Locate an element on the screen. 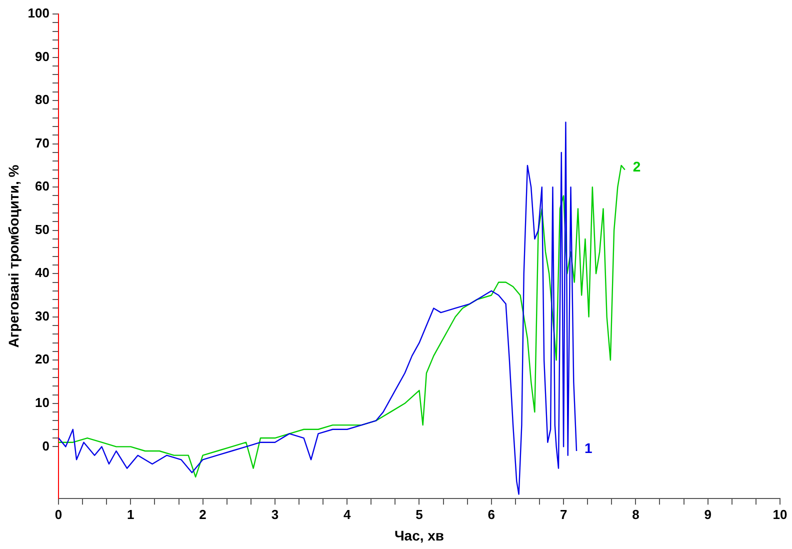 Image resolution: width=792 pixels, height=549 pixels. y-tick-label: 80 is located at coordinates (42, 100).